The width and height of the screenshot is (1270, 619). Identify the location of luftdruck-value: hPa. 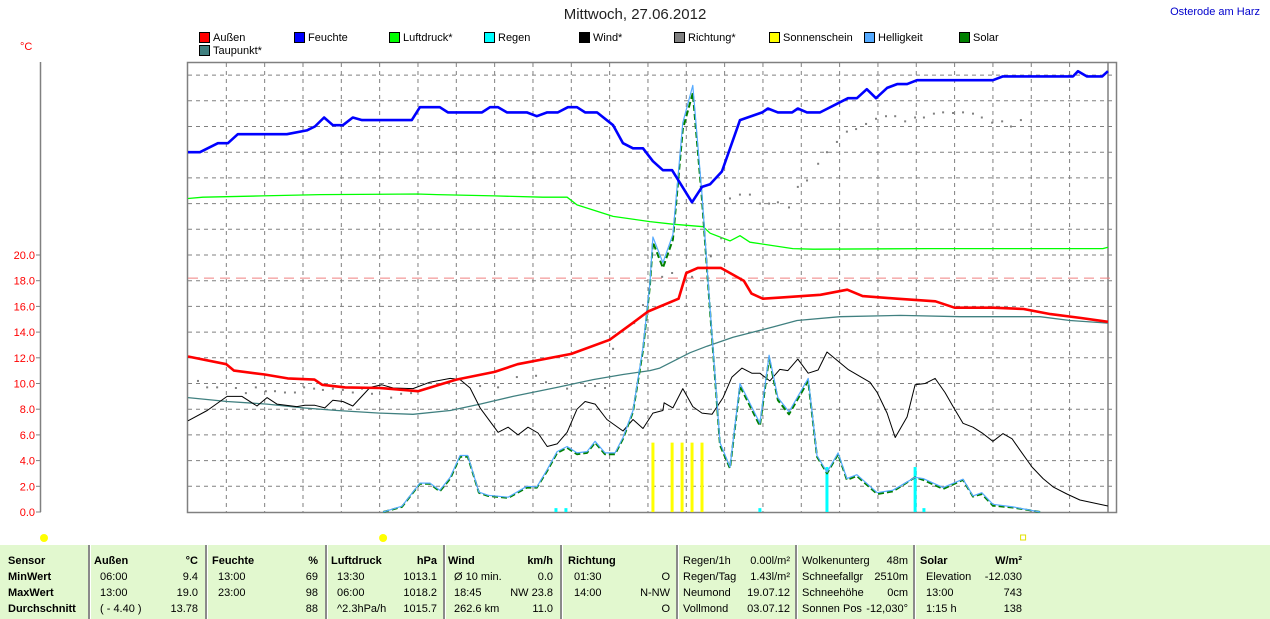
(426, 561).